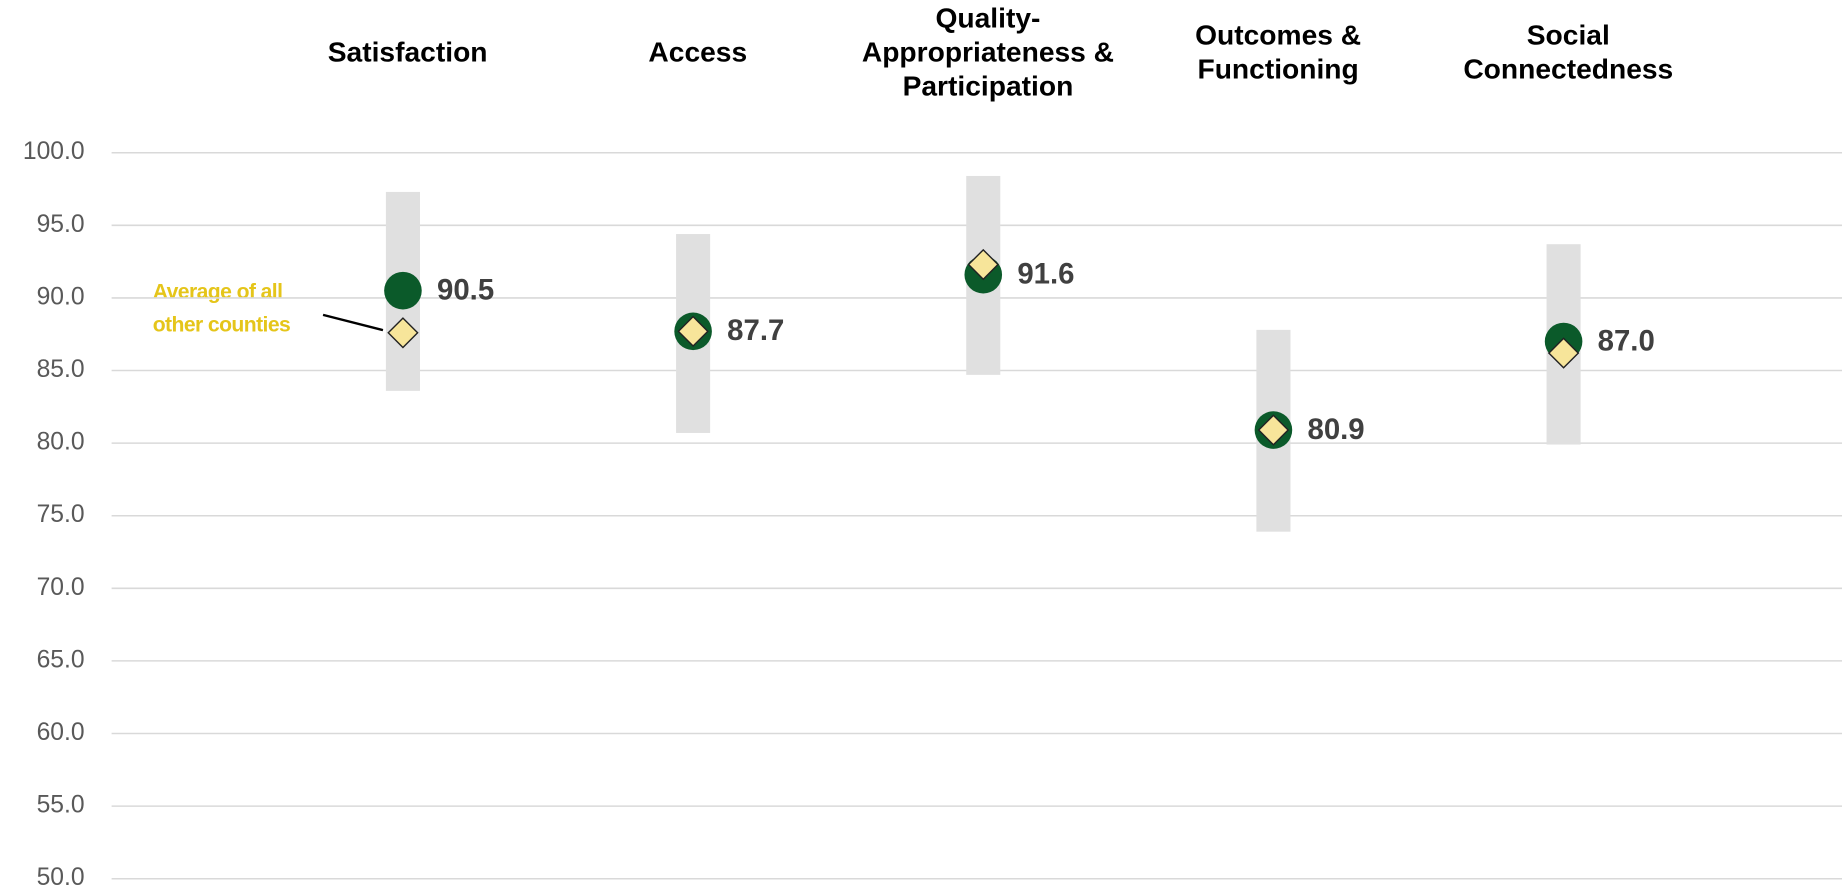 The image size is (1842, 894). Describe the element at coordinates (465, 290) in the screenshot. I see `value-label: 90.5` at that location.